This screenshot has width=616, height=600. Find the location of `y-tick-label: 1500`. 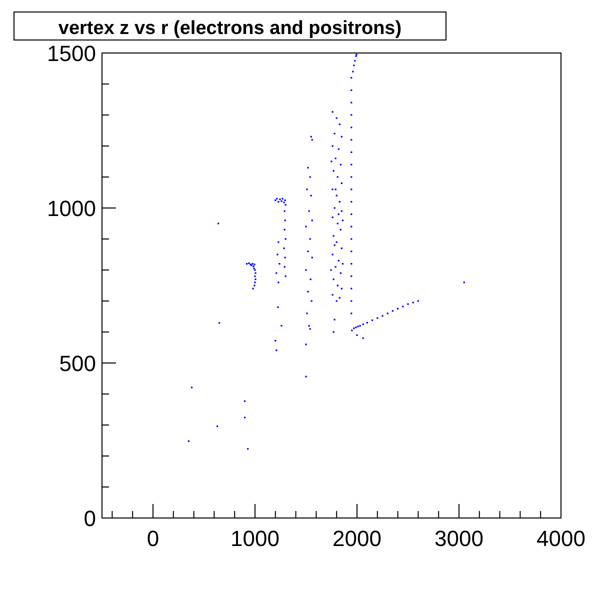

y-tick-label: 1500 is located at coordinates (71, 53).